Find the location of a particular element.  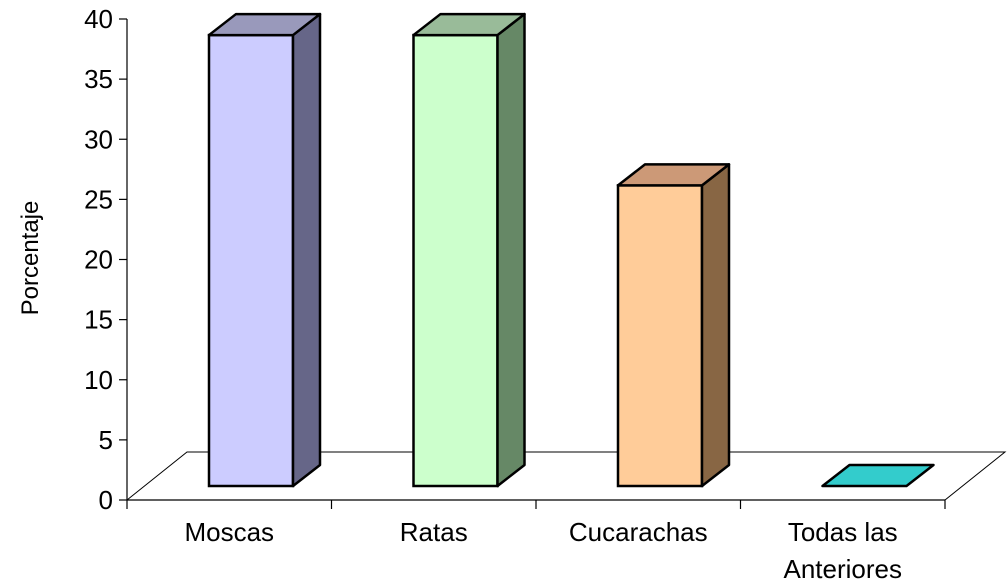

category-label: Anteriores is located at coordinates (843, 569).